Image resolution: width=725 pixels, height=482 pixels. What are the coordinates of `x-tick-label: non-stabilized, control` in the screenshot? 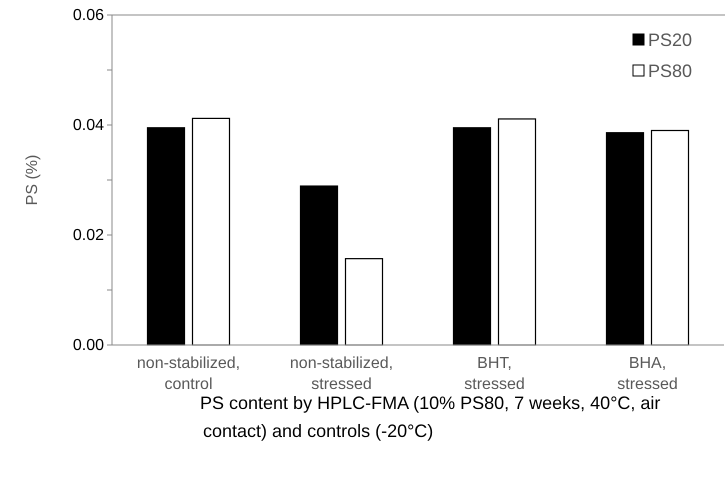 It's located at (188, 374).